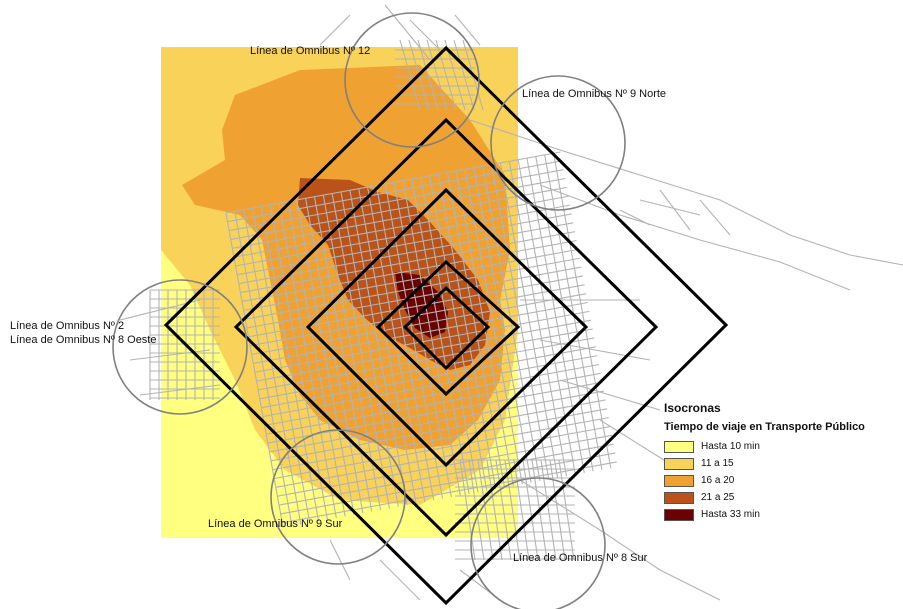 The image size is (903, 609). What do you see at coordinates (415, 570) in the screenshot?
I see `road-south` at bounding box center [415, 570].